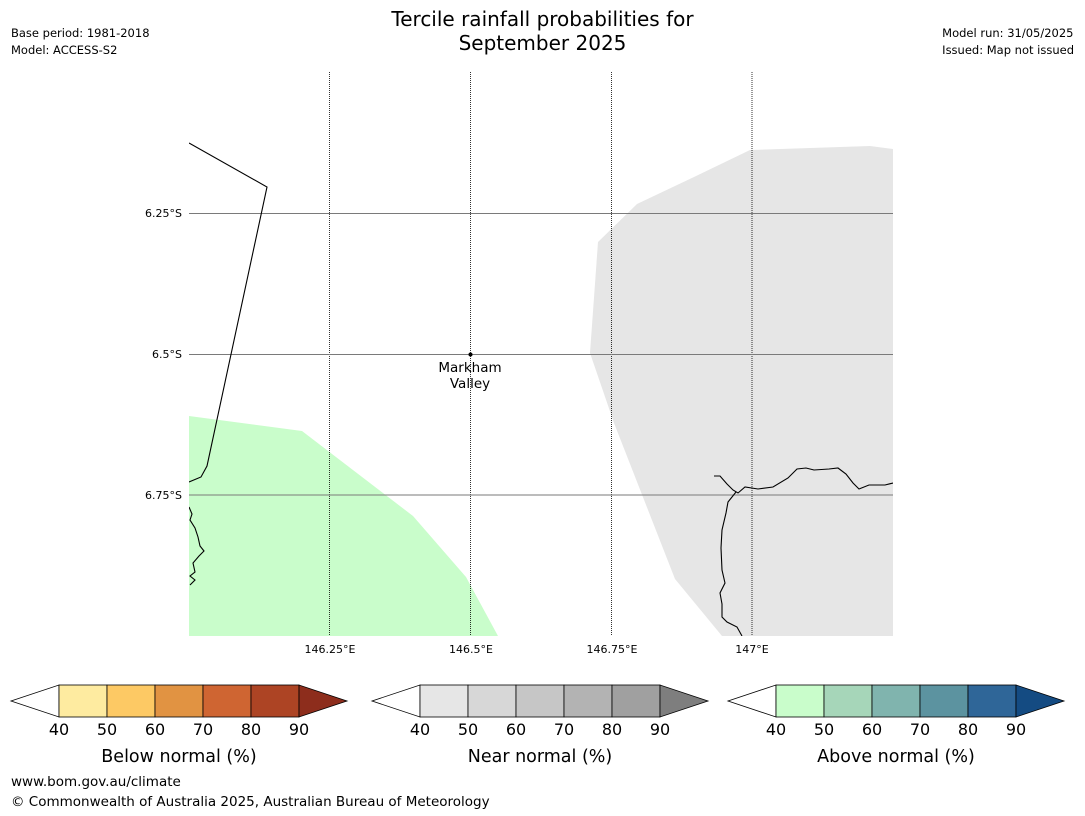  What do you see at coordinates (896, 757) in the screenshot?
I see `colorbar-label: Above normal (%)` at bounding box center [896, 757].